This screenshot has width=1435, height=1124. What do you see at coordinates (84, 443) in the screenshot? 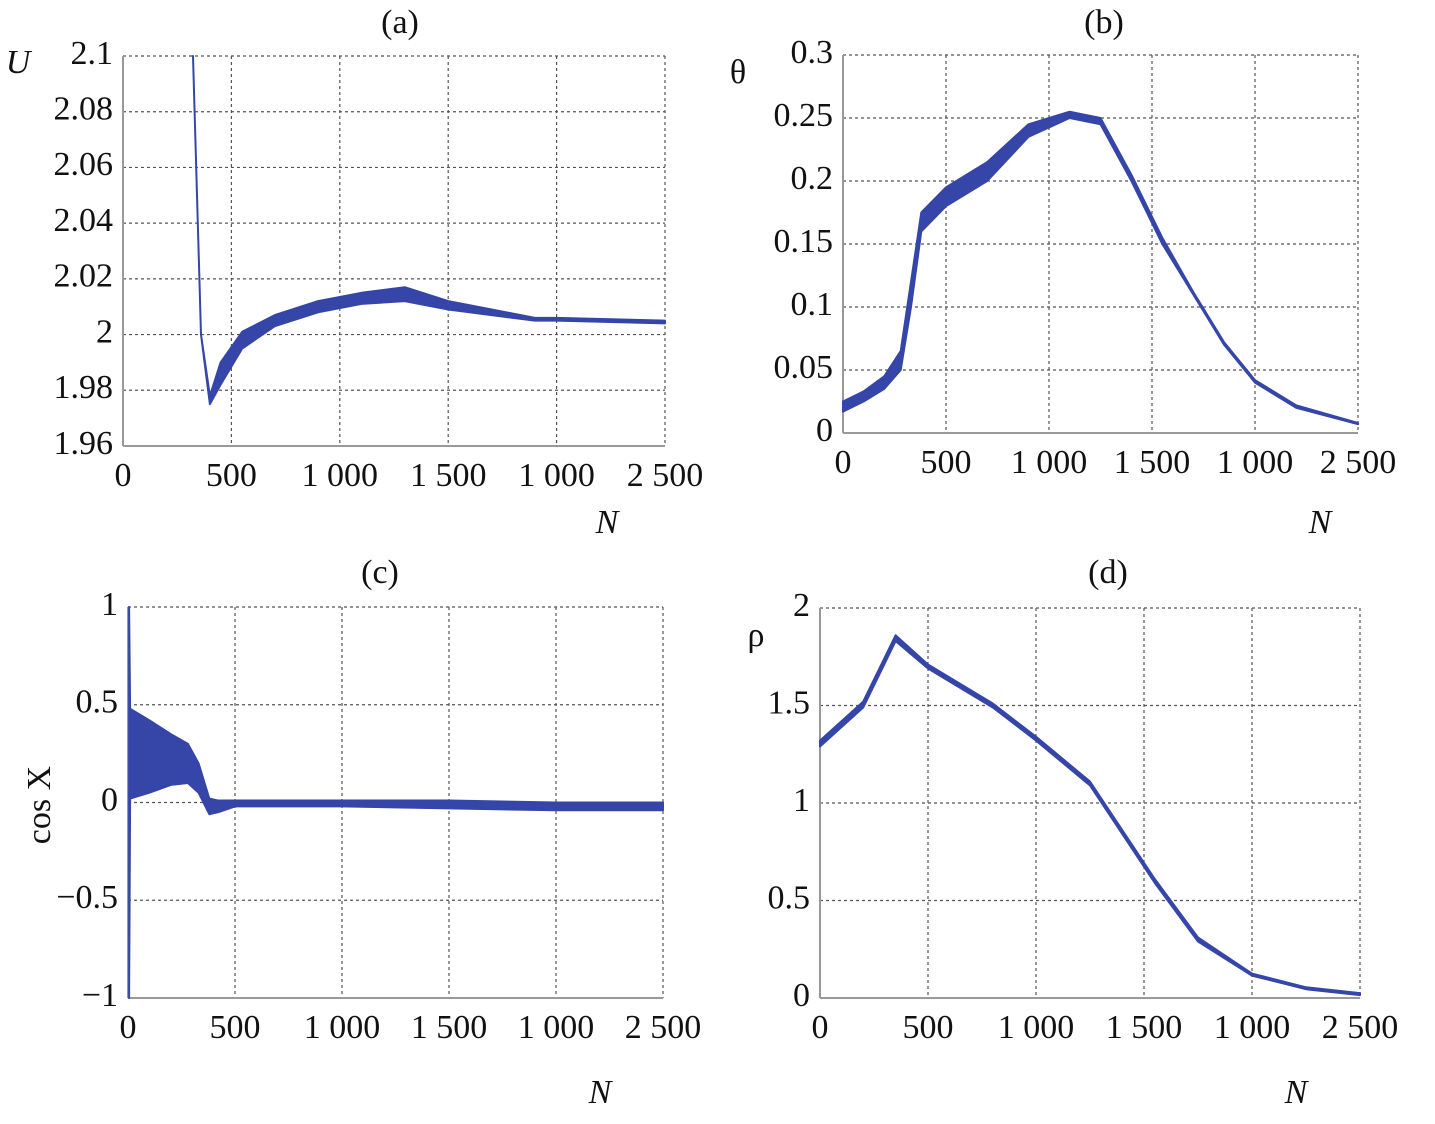
I see `y-tick-label: 1.96` at bounding box center [84, 443].